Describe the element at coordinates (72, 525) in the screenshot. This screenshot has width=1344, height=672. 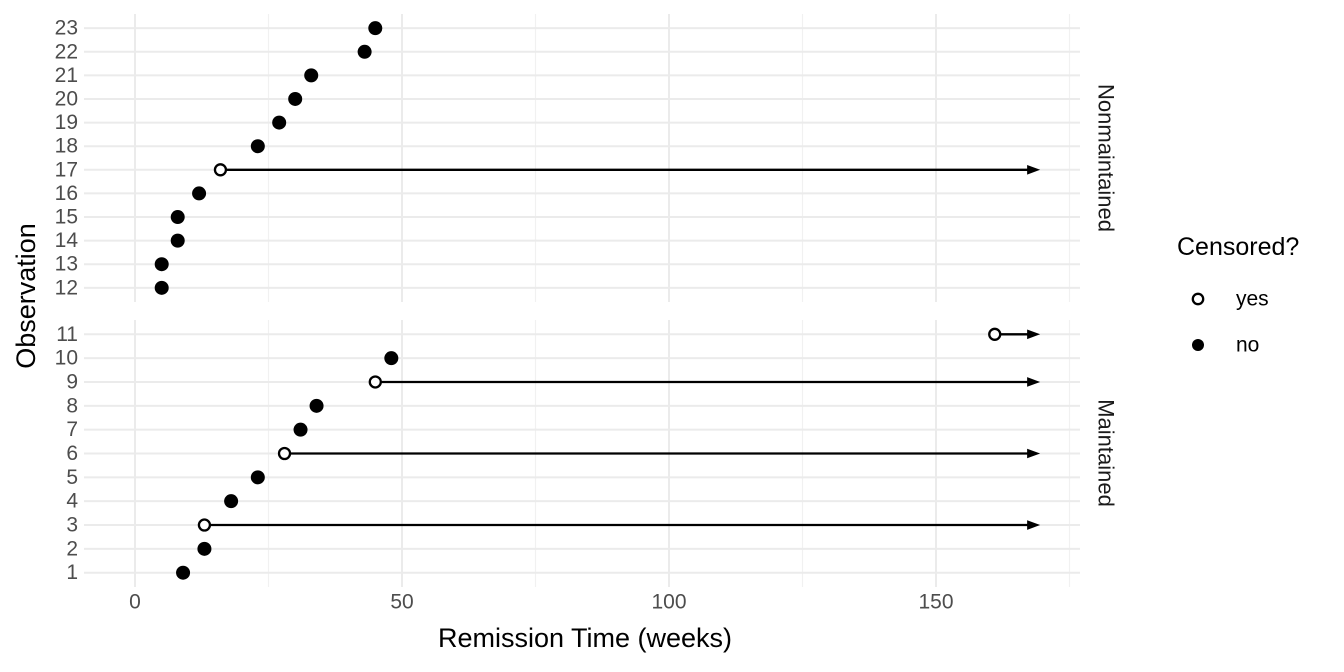
I see `y-tick-label: 3` at that location.